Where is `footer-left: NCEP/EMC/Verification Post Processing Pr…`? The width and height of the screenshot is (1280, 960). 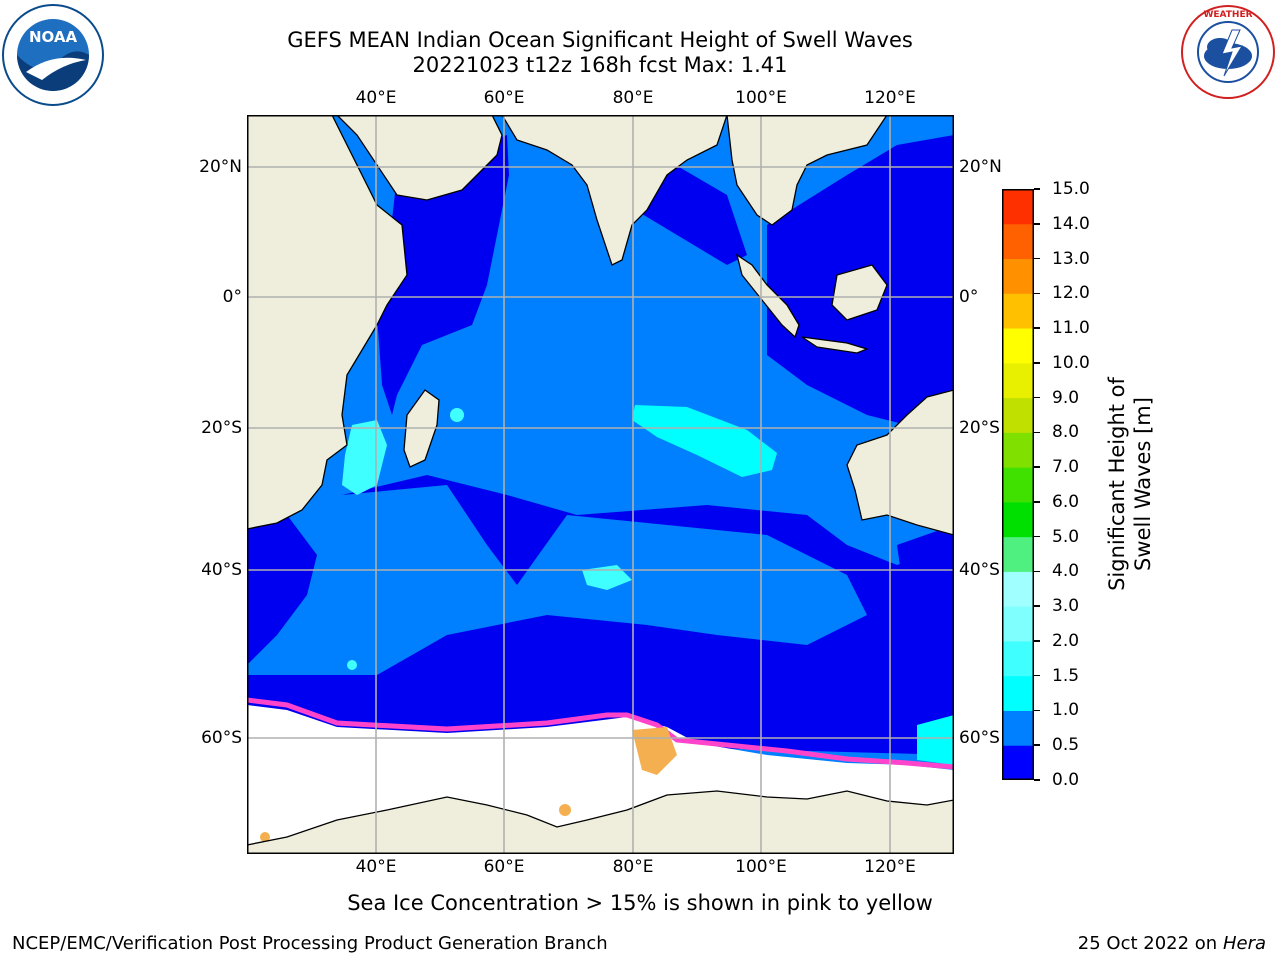 footer-left: NCEP/EMC/Verification Post Processing Pr… is located at coordinates (310, 943).